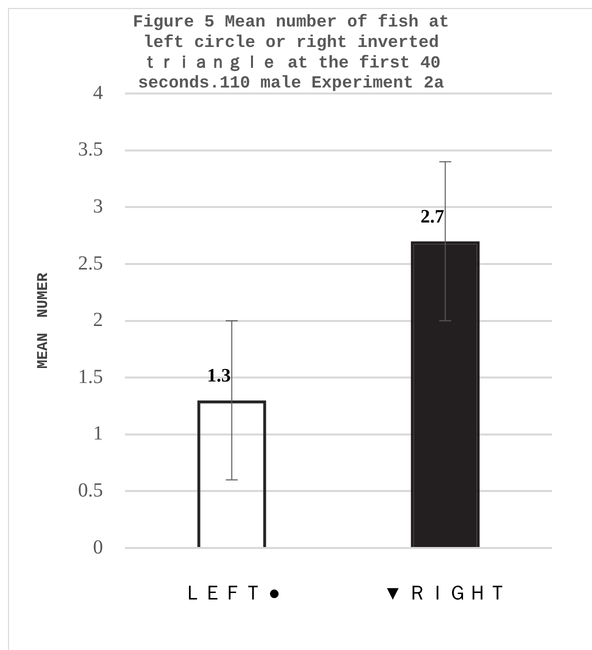 The width and height of the screenshot is (592, 650). Describe the element at coordinates (445, 593) in the screenshot. I see `x-tick-label: ▼ ＲＩＧＨＴ` at that location.